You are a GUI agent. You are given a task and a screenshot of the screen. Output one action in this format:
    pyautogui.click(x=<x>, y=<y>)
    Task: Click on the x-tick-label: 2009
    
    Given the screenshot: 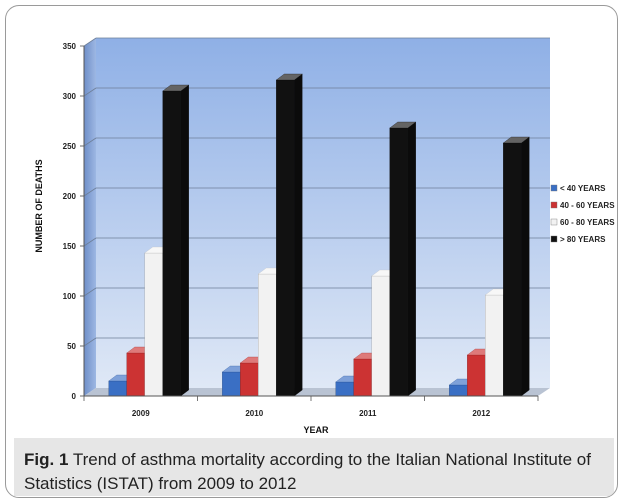 What is the action you would take?
    pyautogui.click(x=141, y=413)
    